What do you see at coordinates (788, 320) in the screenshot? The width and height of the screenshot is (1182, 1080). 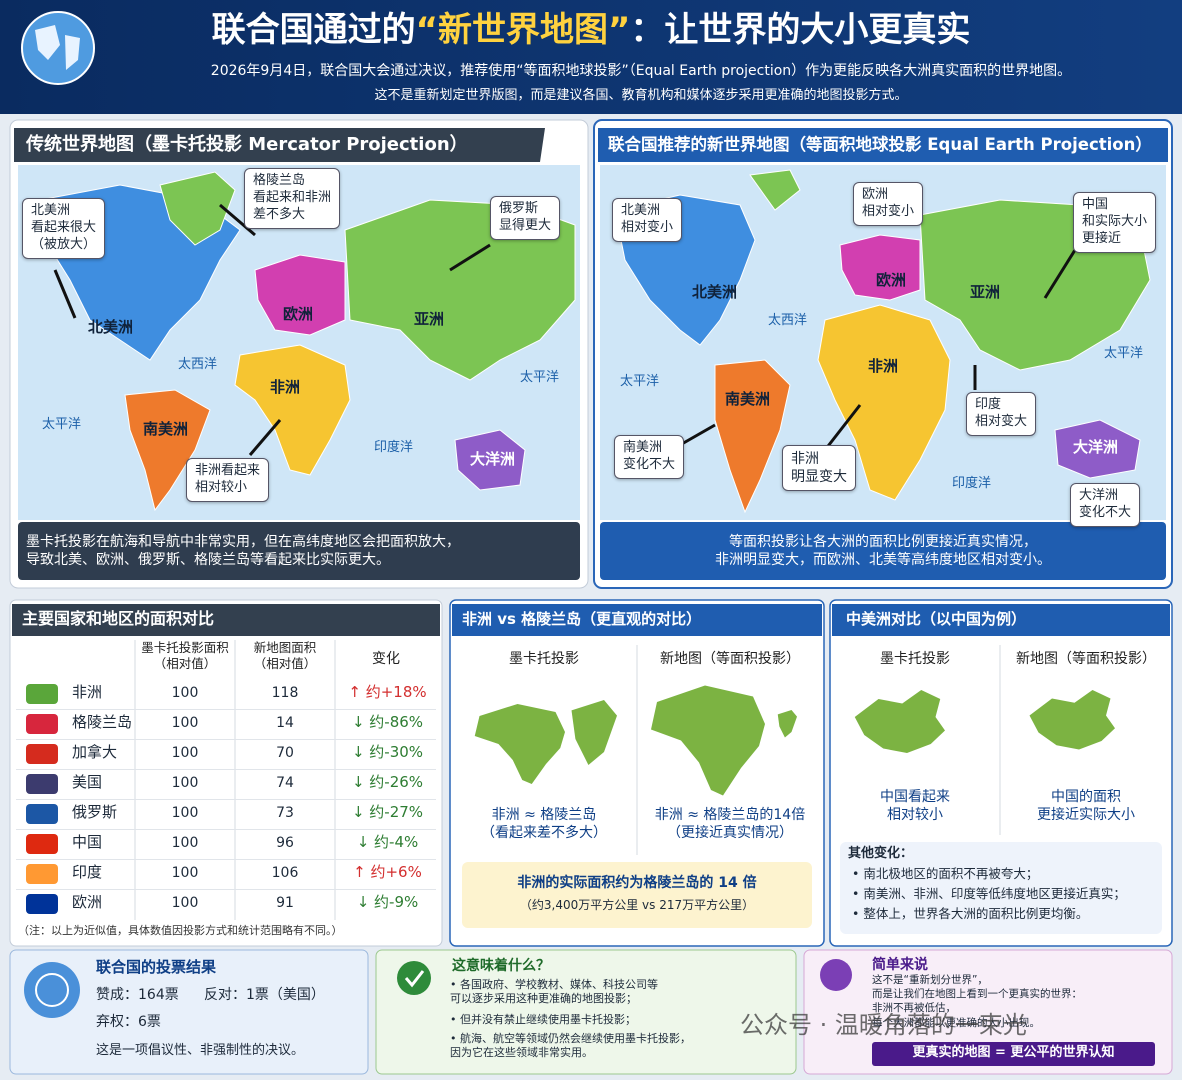 I see `ocean-label: 太西洋` at bounding box center [788, 320].